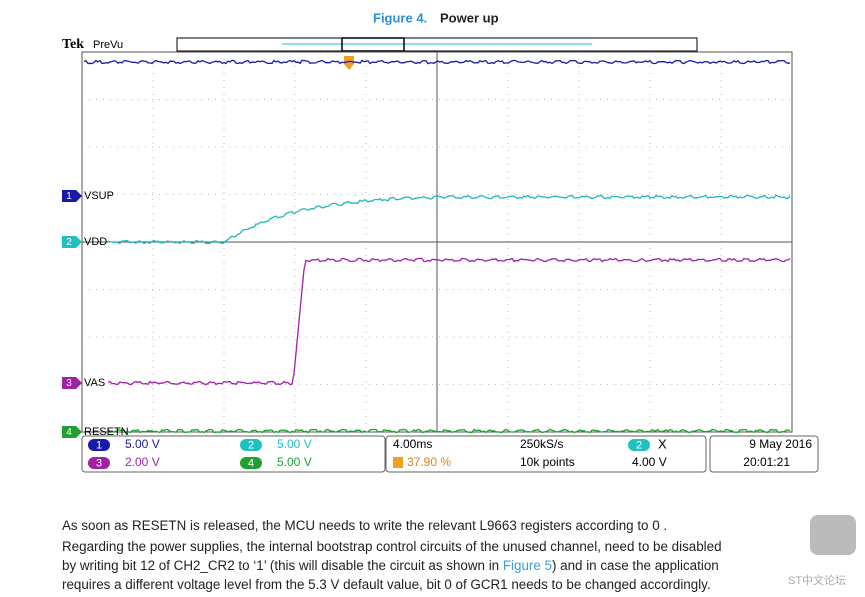  What do you see at coordinates (662, 443) in the screenshot?
I see `trigger-slope: X` at bounding box center [662, 443].